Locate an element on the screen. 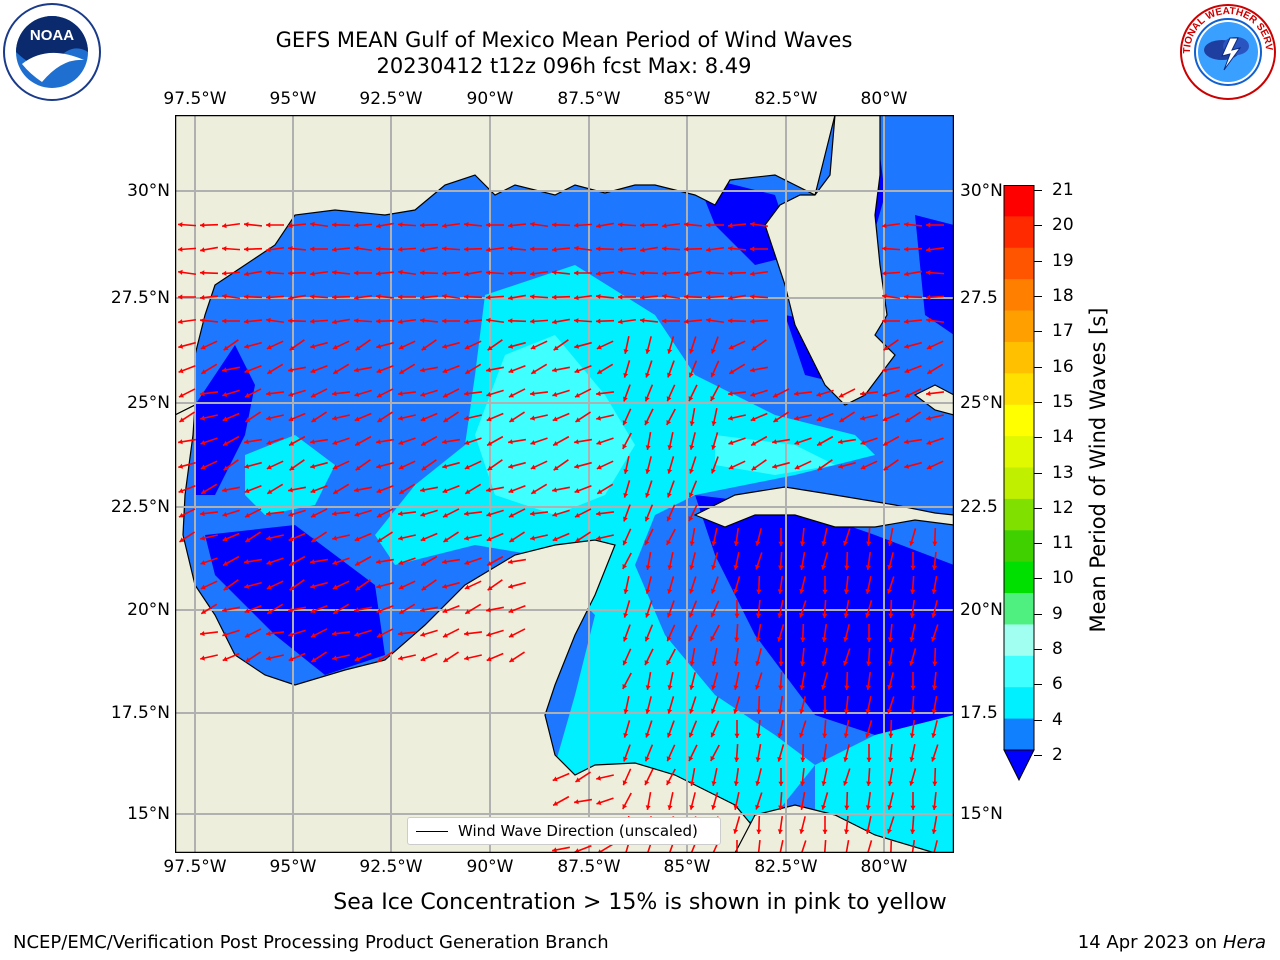 The image size is (1280, 960). lon-tick-top: 97.5°W is located at coordinates (195, 99).